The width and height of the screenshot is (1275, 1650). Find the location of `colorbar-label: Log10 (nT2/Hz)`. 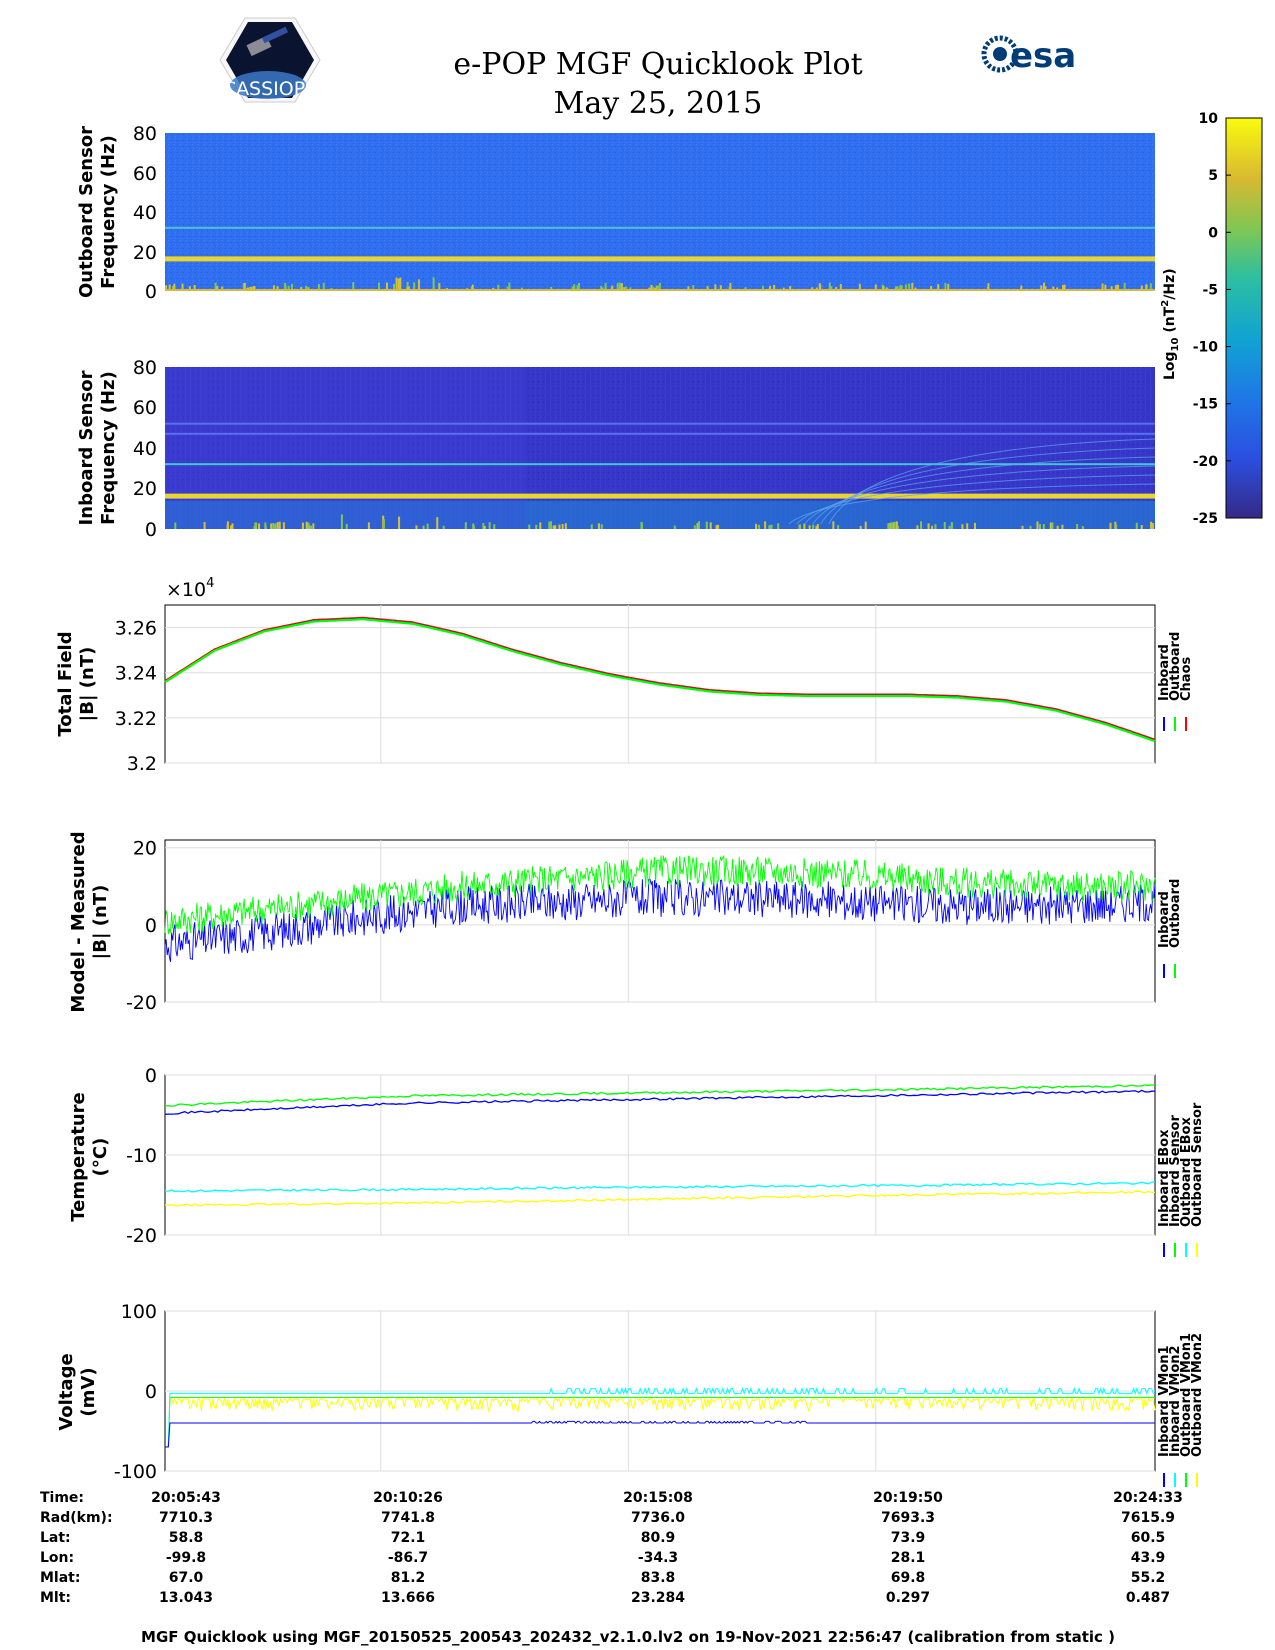

colorbar-label: Log10 (nT2/Hz) is located at coordinates (1170, 324).